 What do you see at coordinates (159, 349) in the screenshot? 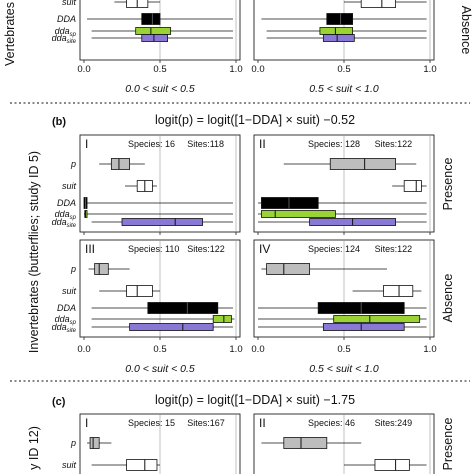
I see `section-b-tick-left-05: 0.5` at bounding box center [159, 349].